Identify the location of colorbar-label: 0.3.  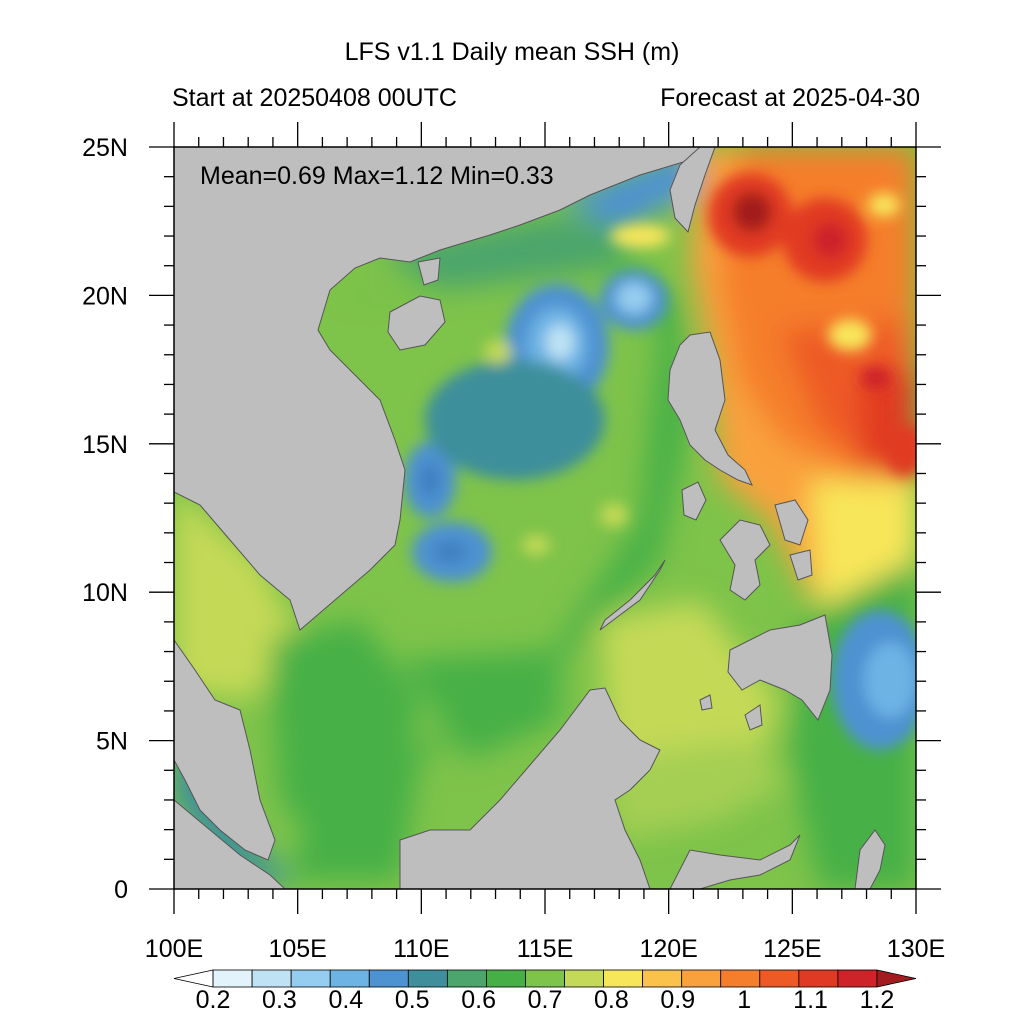
(279, 1000).